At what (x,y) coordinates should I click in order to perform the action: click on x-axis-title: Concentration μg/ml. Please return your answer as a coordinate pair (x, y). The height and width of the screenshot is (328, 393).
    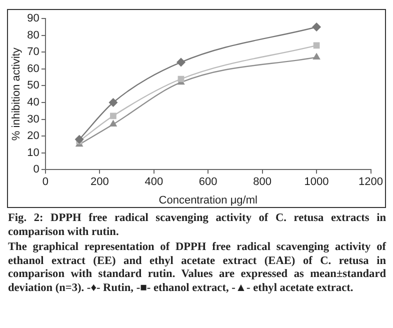
    Looking at the image, I should click on (208, 200).